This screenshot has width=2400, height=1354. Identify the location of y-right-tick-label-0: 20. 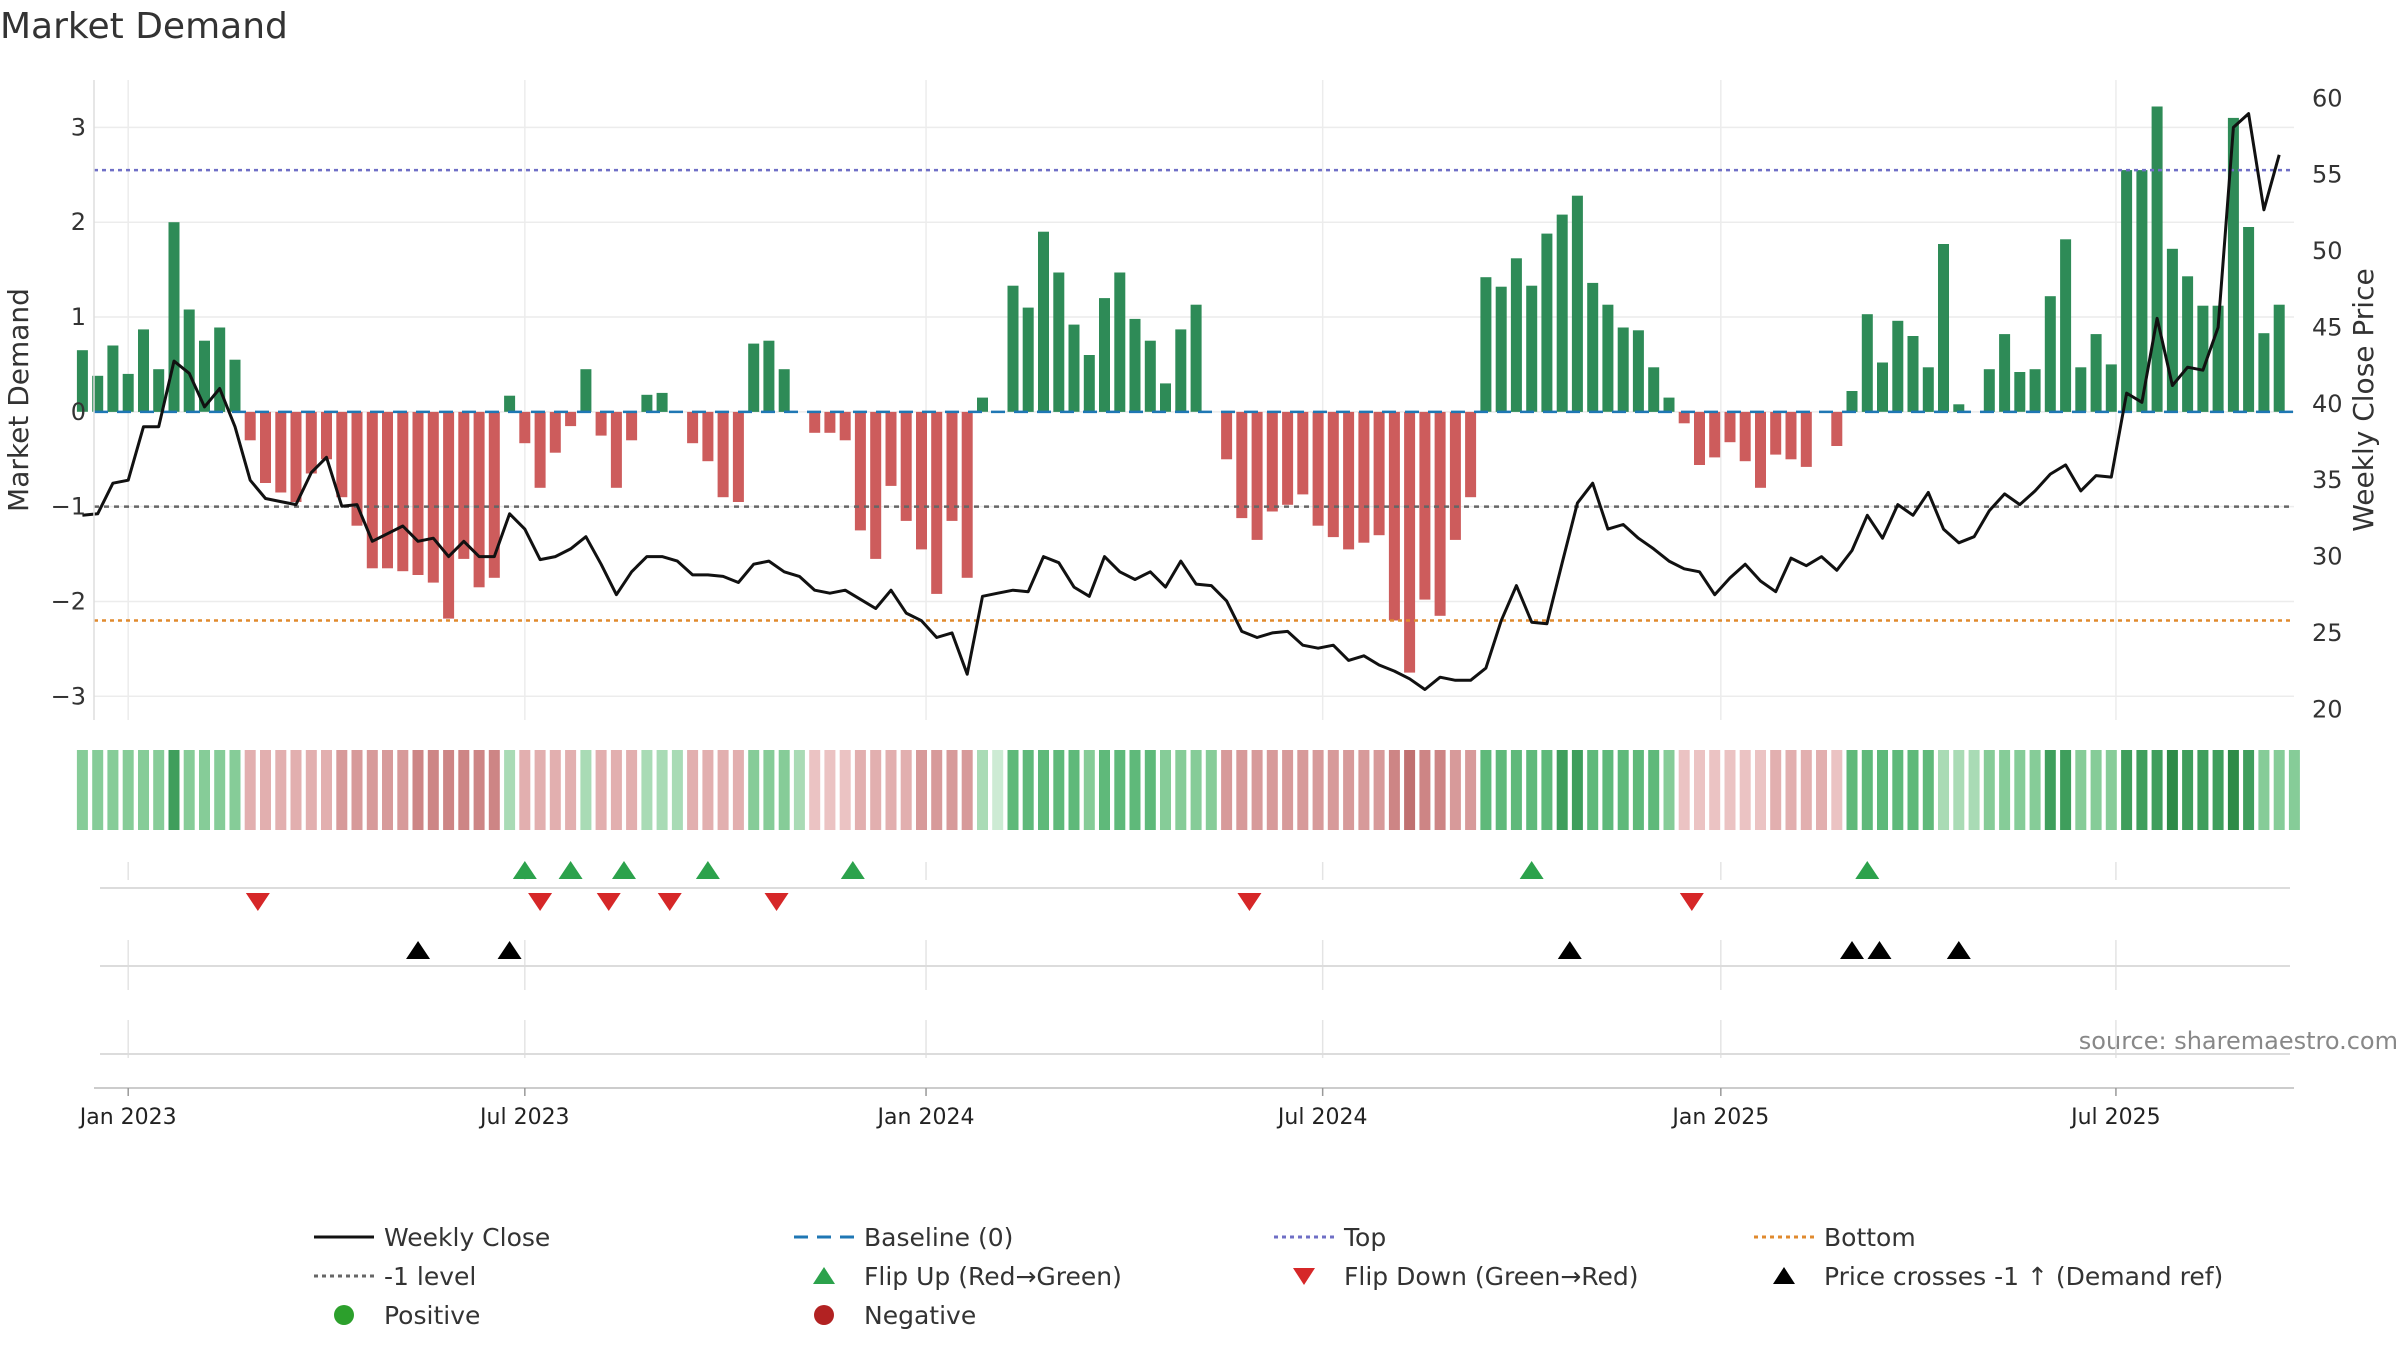
(2327, 709).